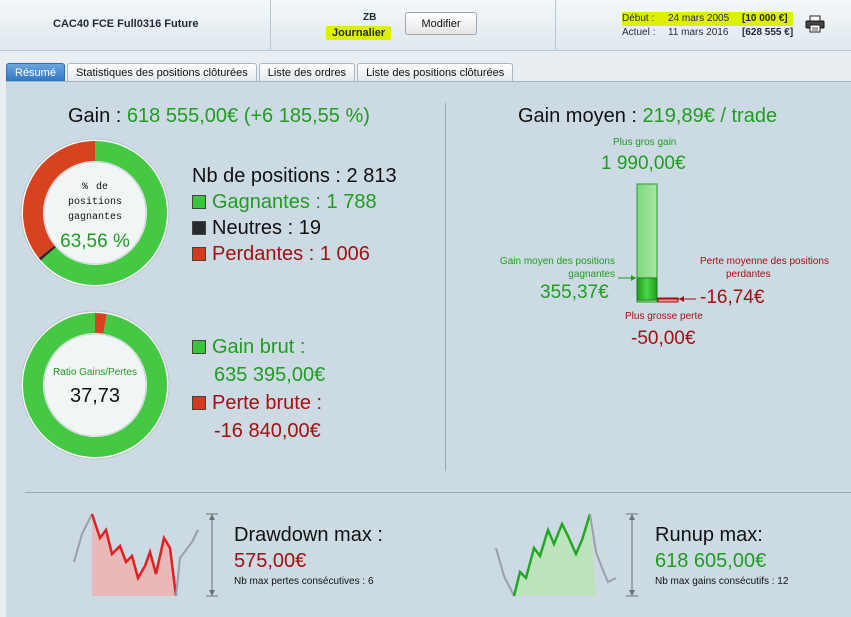 Image resolution: width=851 pixels, height=617 pixels. Describe the element at coordinates (645, 142) in the screenshot. I see `biggest-gain-label: Plus gros gain` at that location.